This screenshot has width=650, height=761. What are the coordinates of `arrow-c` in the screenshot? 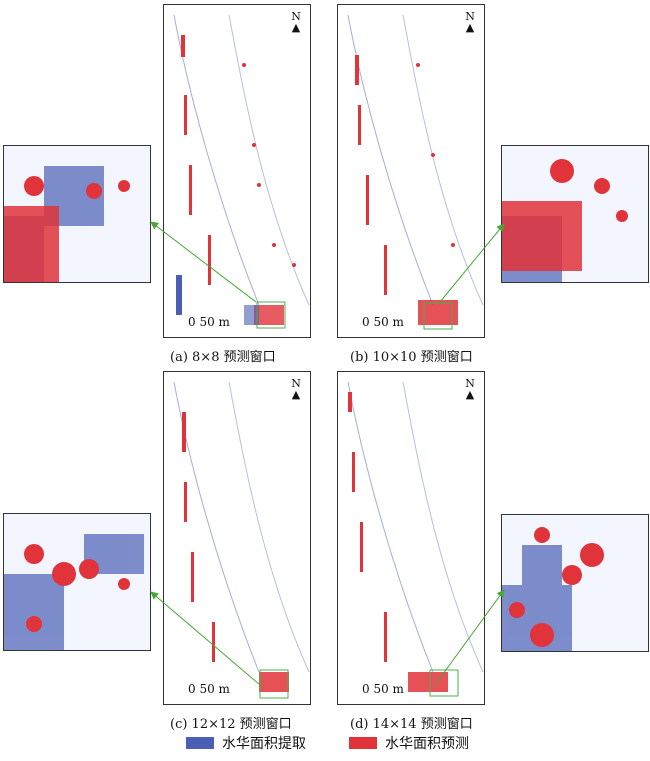 It's located at (205, 638).